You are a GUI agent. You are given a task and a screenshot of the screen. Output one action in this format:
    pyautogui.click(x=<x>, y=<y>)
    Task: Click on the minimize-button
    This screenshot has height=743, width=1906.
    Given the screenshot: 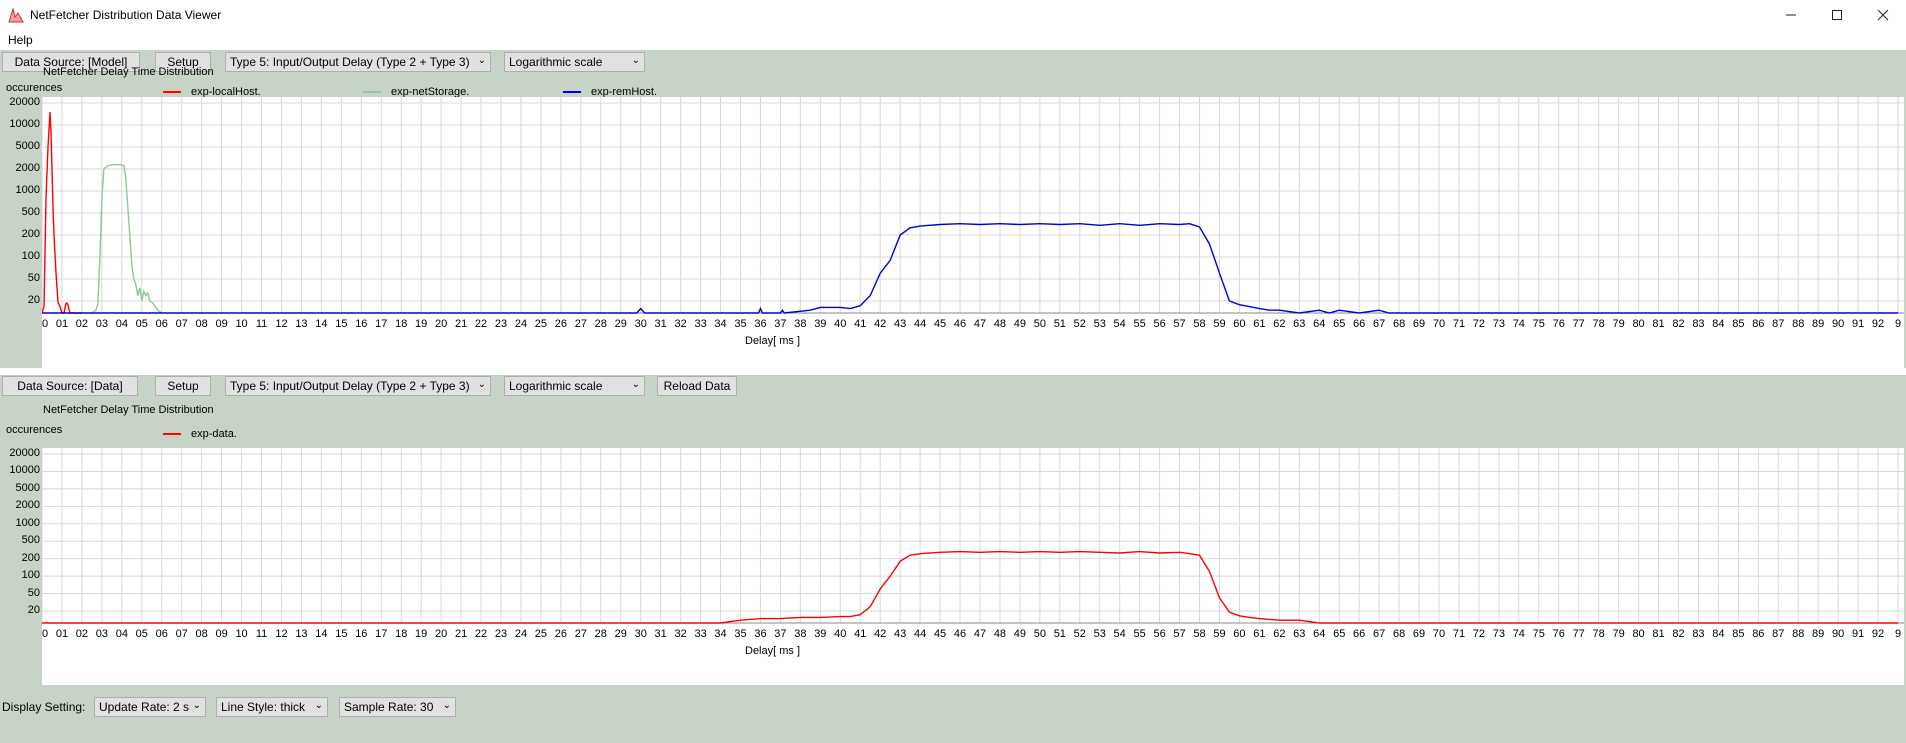 What is the action you would take?
    pyautogui.click(x=1791, y=15)
    